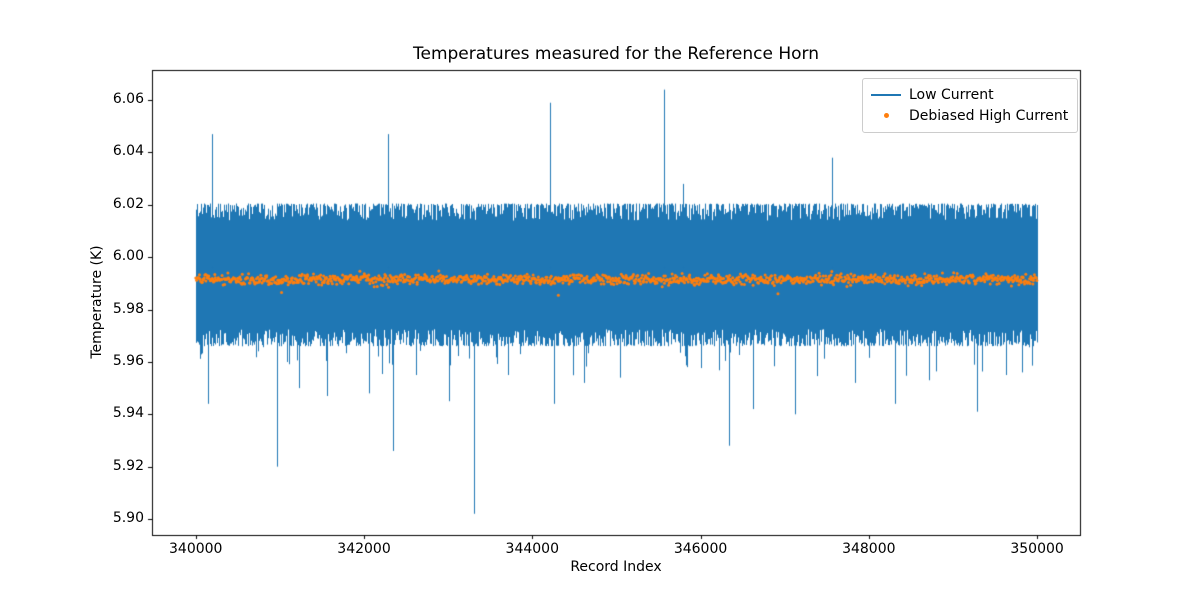 This screenshot has height=600, width=1200. I want to click on y-tick-label: 5.90, so click(128, 518).